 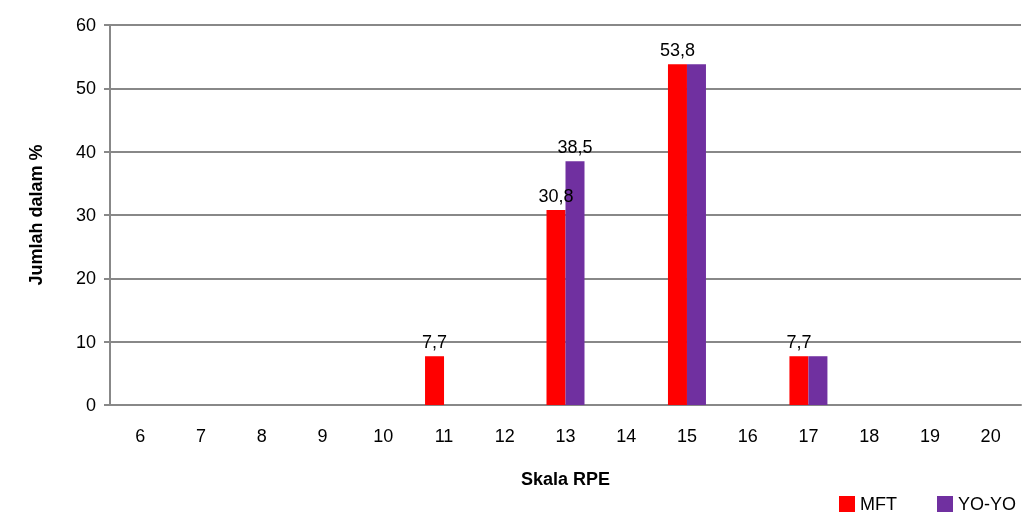 I want to click on x-tick-label: 18, so click(x=869, y=436).